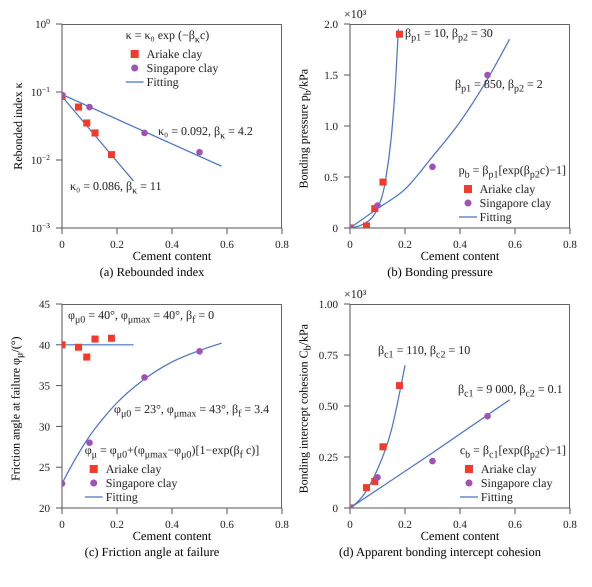 The height and width of the screenshot is (587, 592). Describe the element at coordinates (152, 272) in the screenshot. I see `text: (a) Rebounded index` at that location.